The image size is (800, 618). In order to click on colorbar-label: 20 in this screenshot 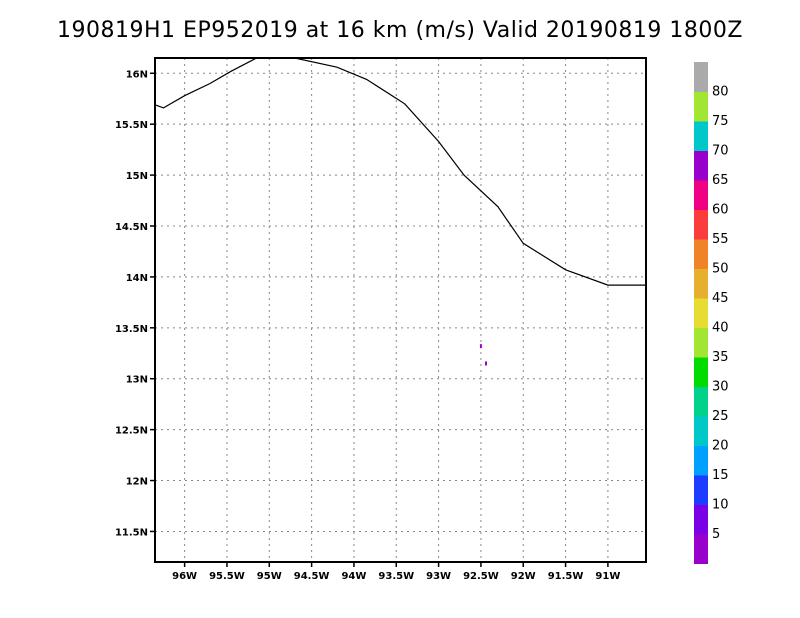, I will do `click(720, 446)`.